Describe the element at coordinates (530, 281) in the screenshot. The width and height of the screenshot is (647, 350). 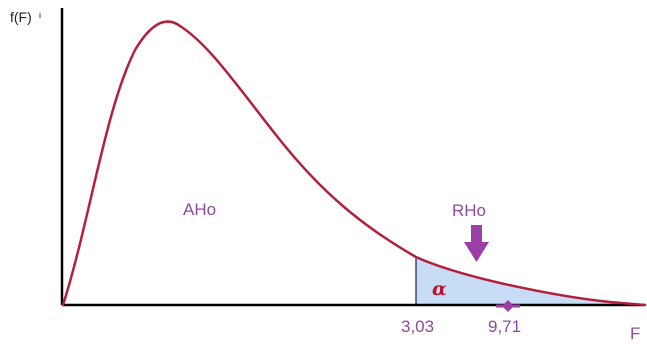
I see `rejection-region` at that location.